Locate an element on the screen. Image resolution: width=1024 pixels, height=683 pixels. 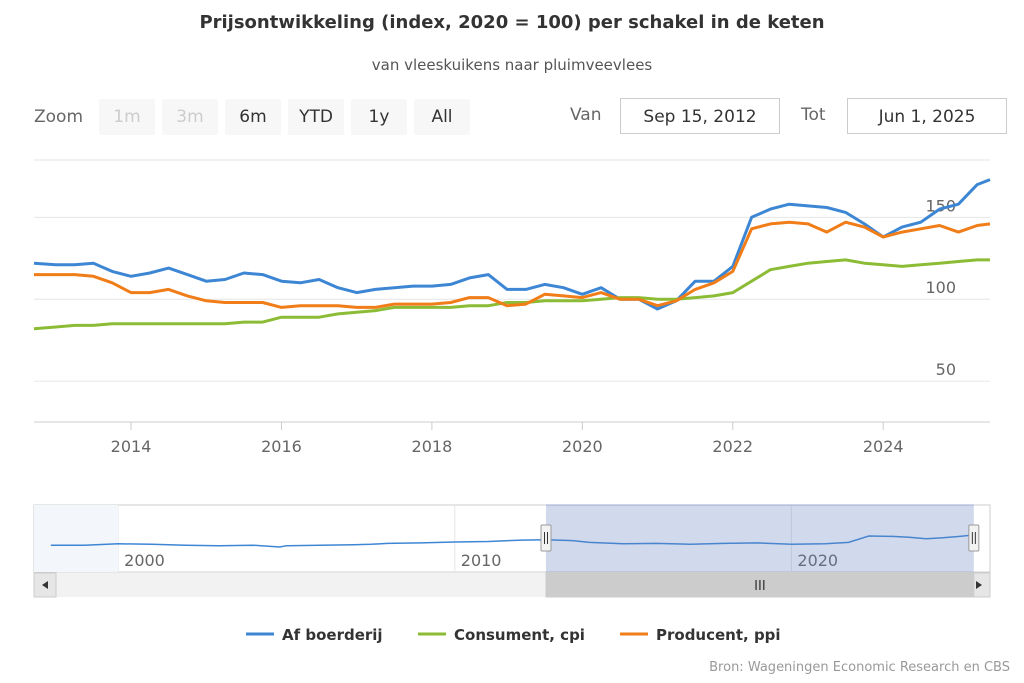
navigator-right-handle is located at coordinates (974, 538).